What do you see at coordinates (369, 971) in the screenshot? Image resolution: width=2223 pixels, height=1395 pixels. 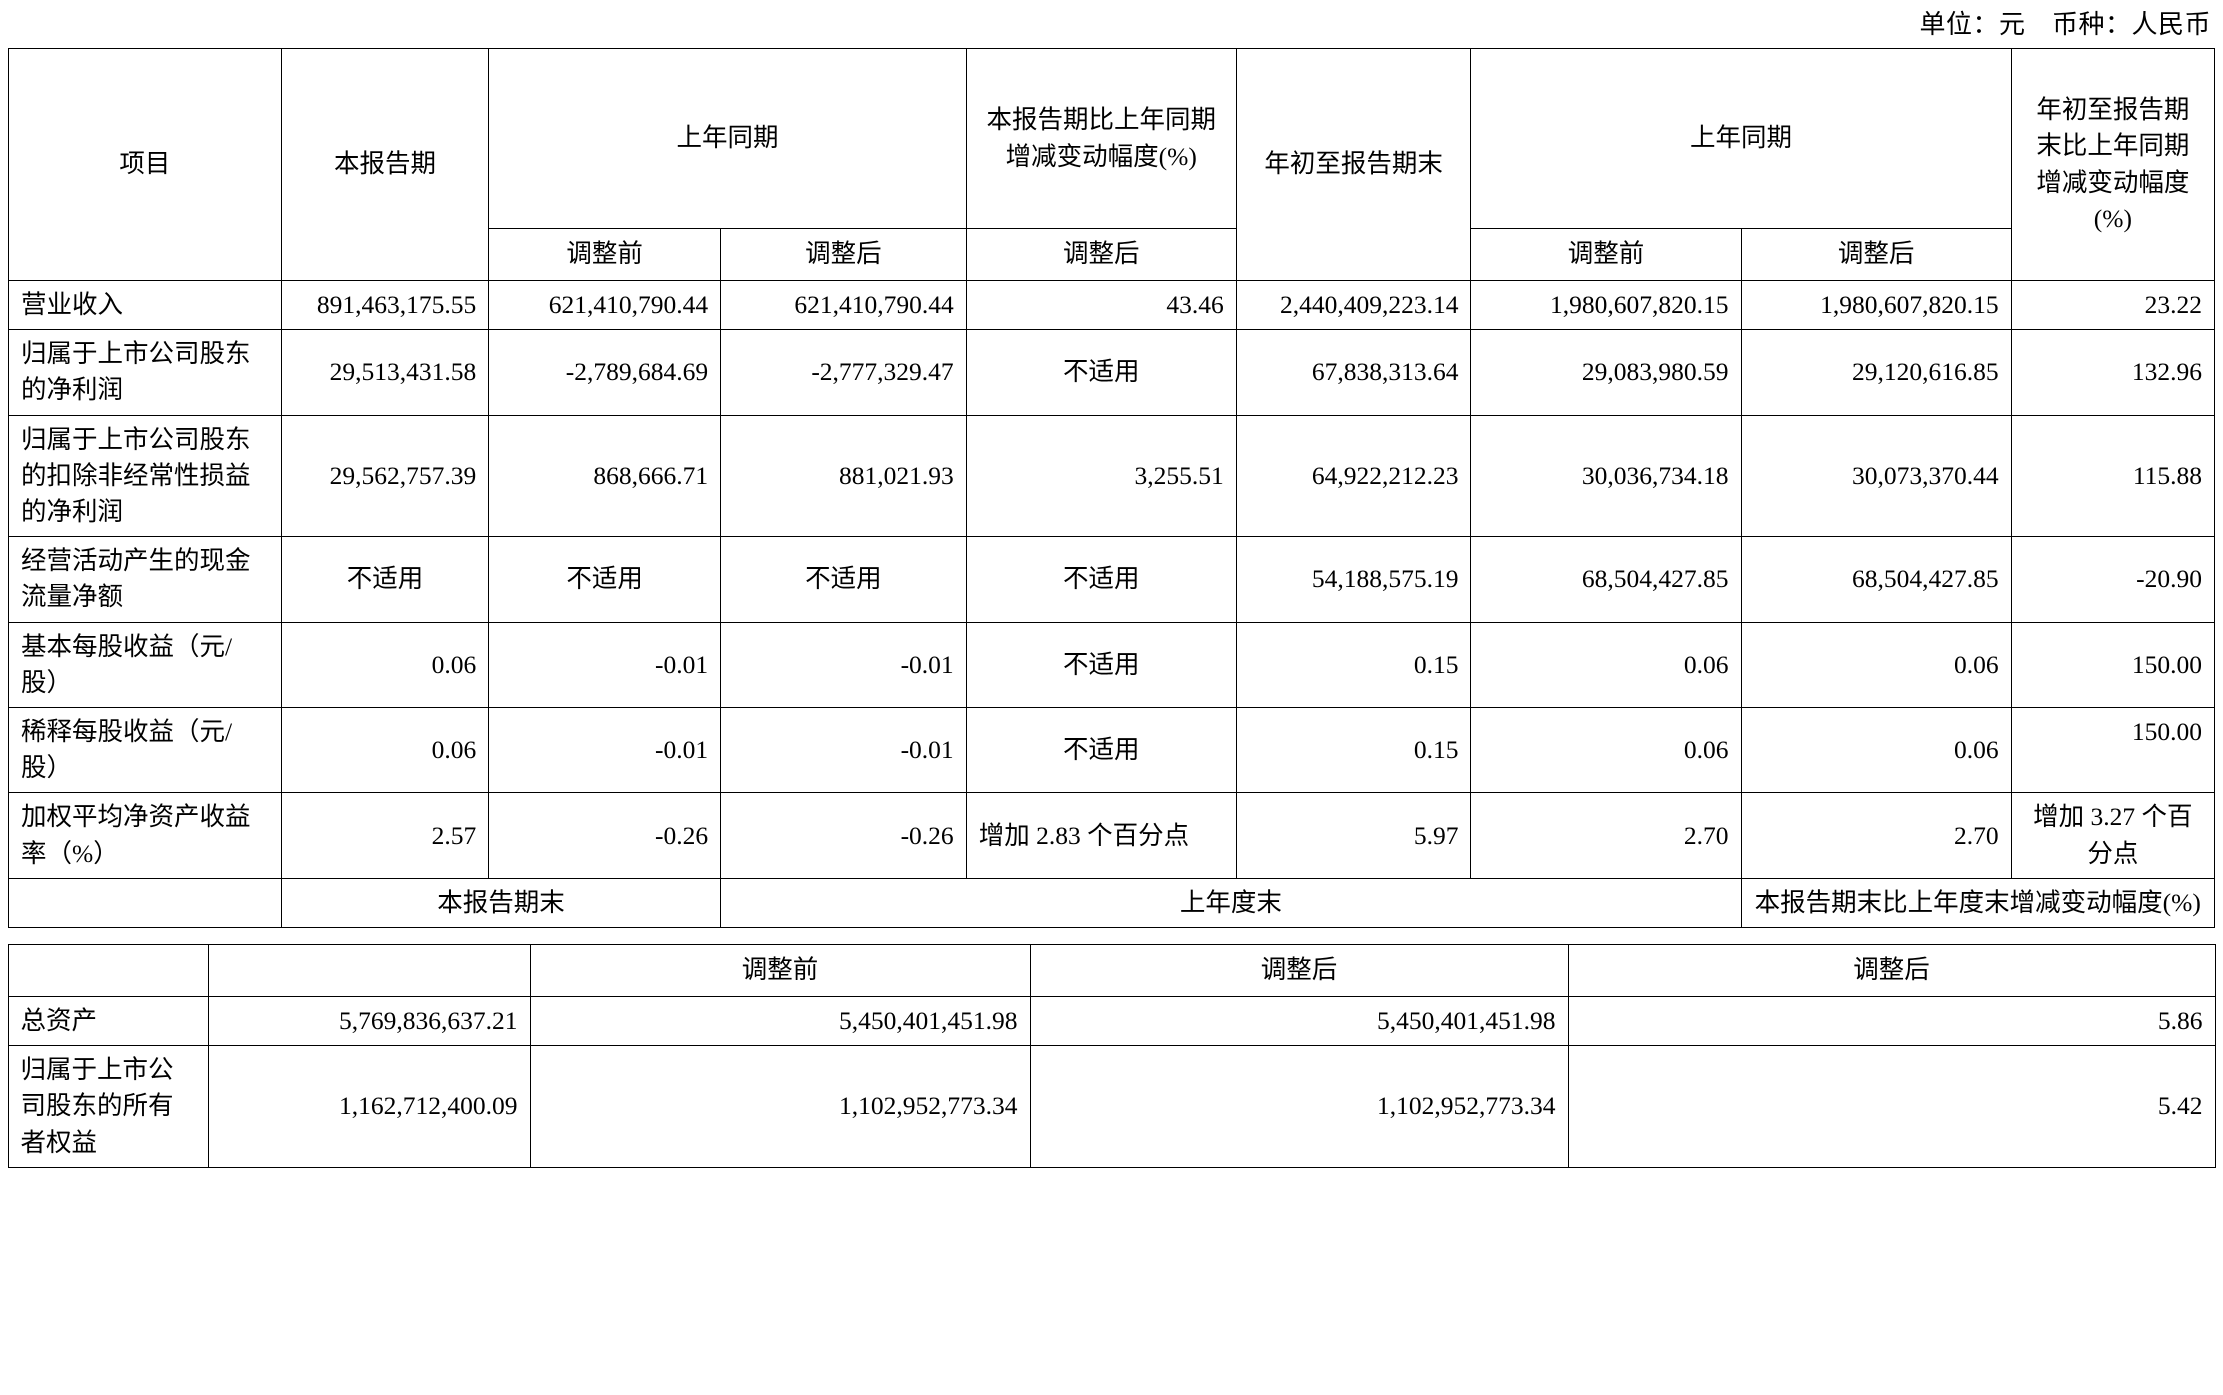 I see `balance-subheader-blank-current` at bounding box center [369, 971].